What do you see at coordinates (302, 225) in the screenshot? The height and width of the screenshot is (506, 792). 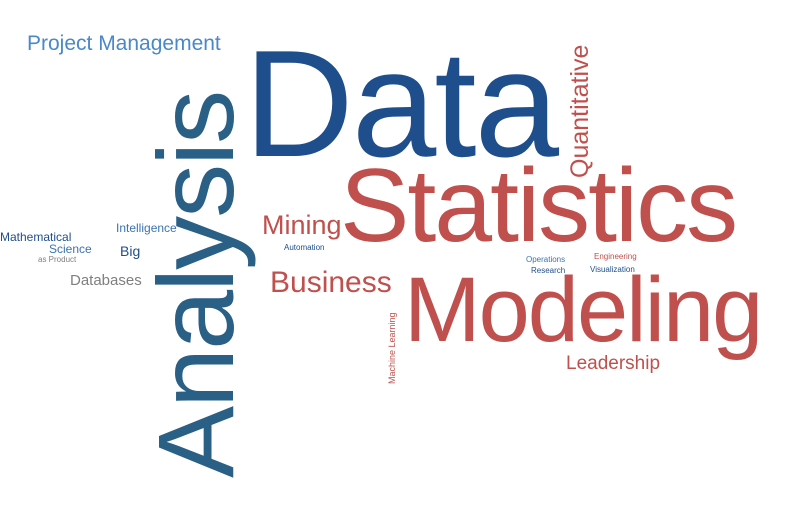 I see `word-mining: Mining` at bounding box center [302, 225].